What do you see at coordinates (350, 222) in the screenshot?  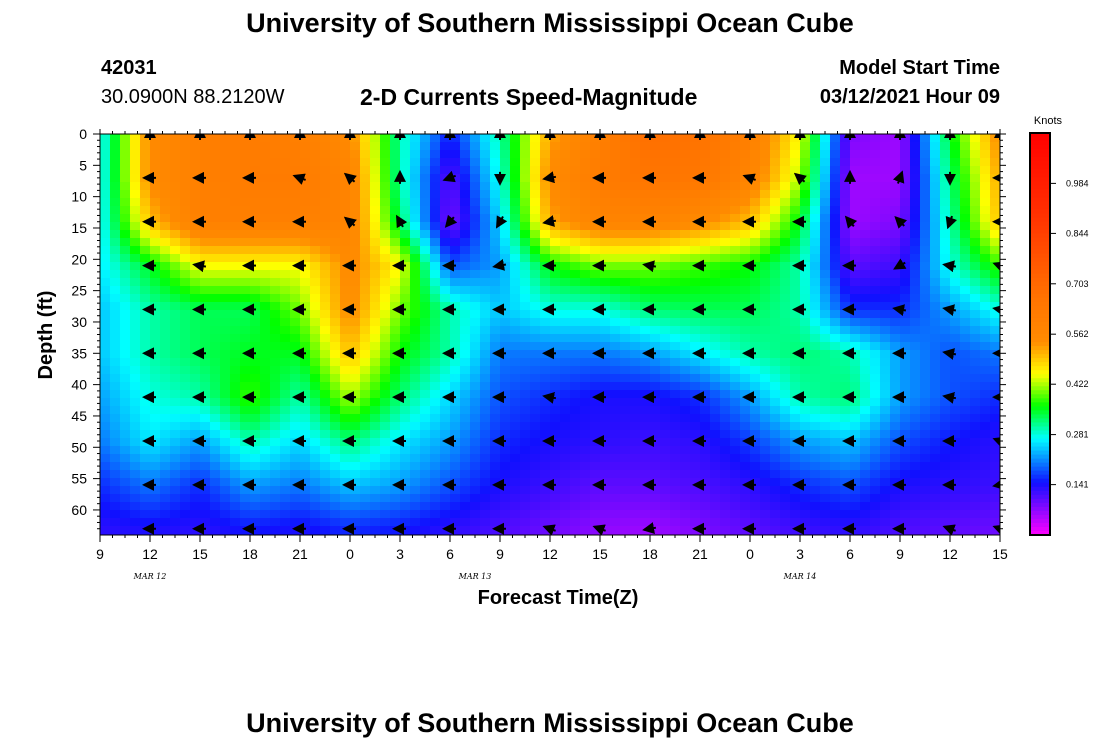 I see `current-arrow` at bounding box center [350, 222].